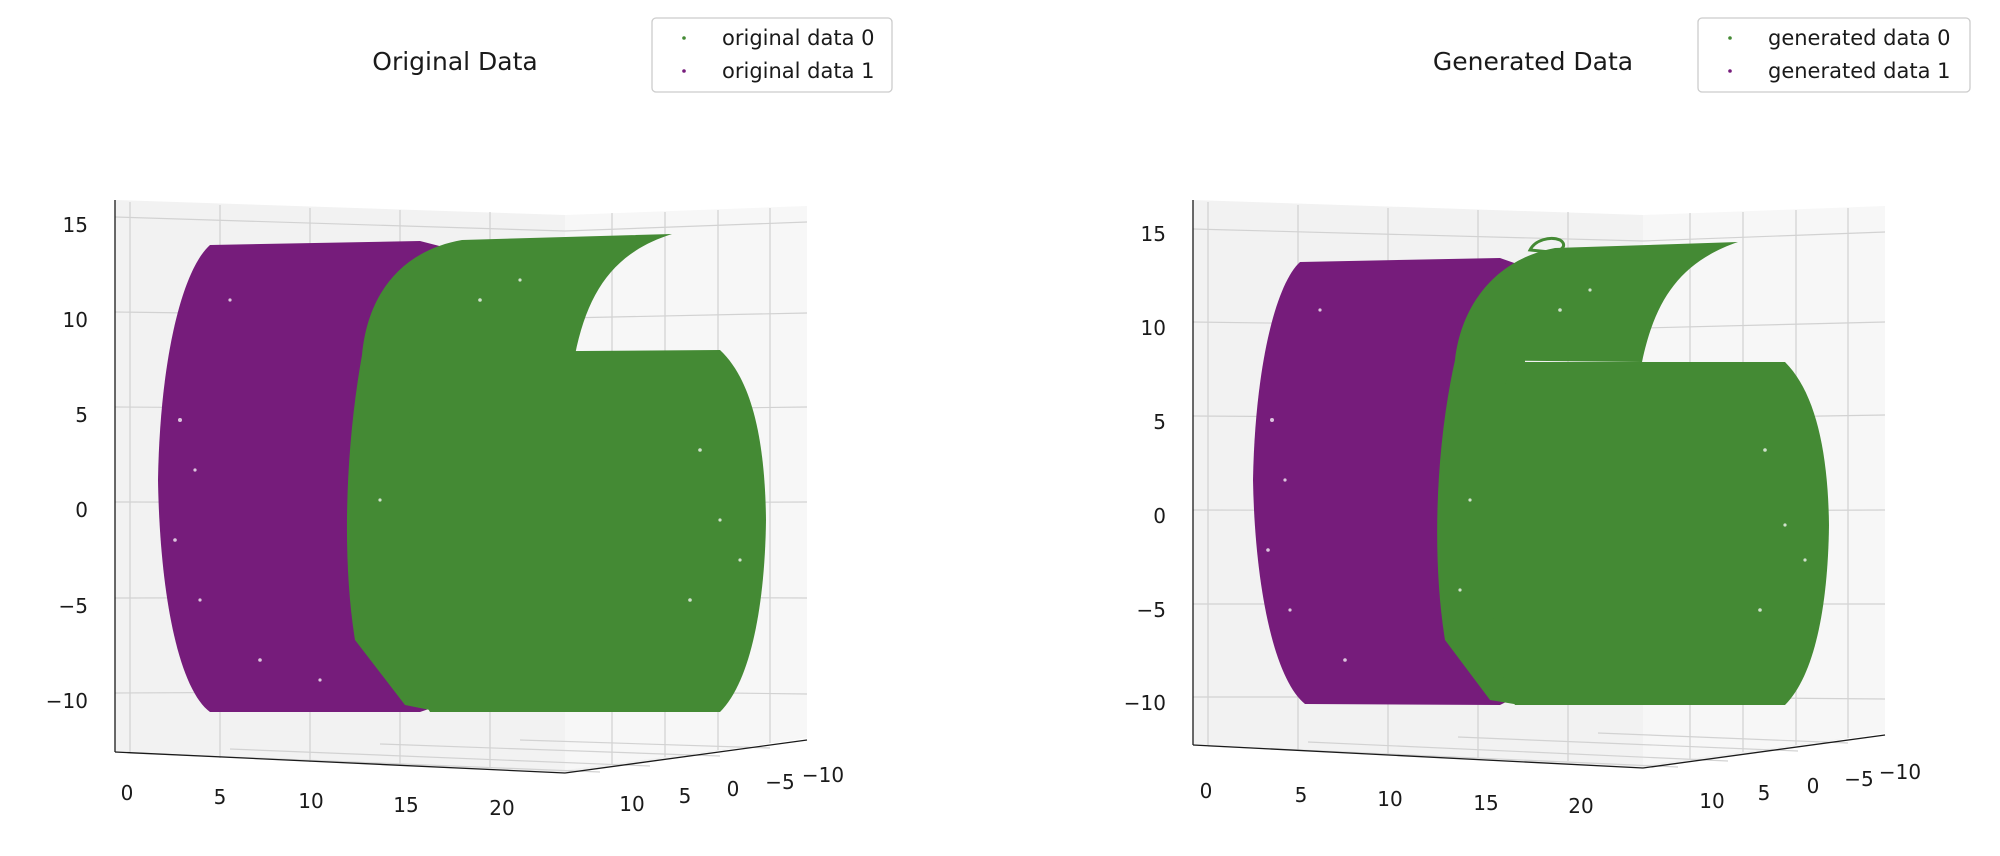 Image resolution: width=2000 pixels, height=856 pixels. What do you see at coordinates (1546, 245) in the screenshot?
I see `series-0-loop-artifact` at bounding box center [1546, 245].